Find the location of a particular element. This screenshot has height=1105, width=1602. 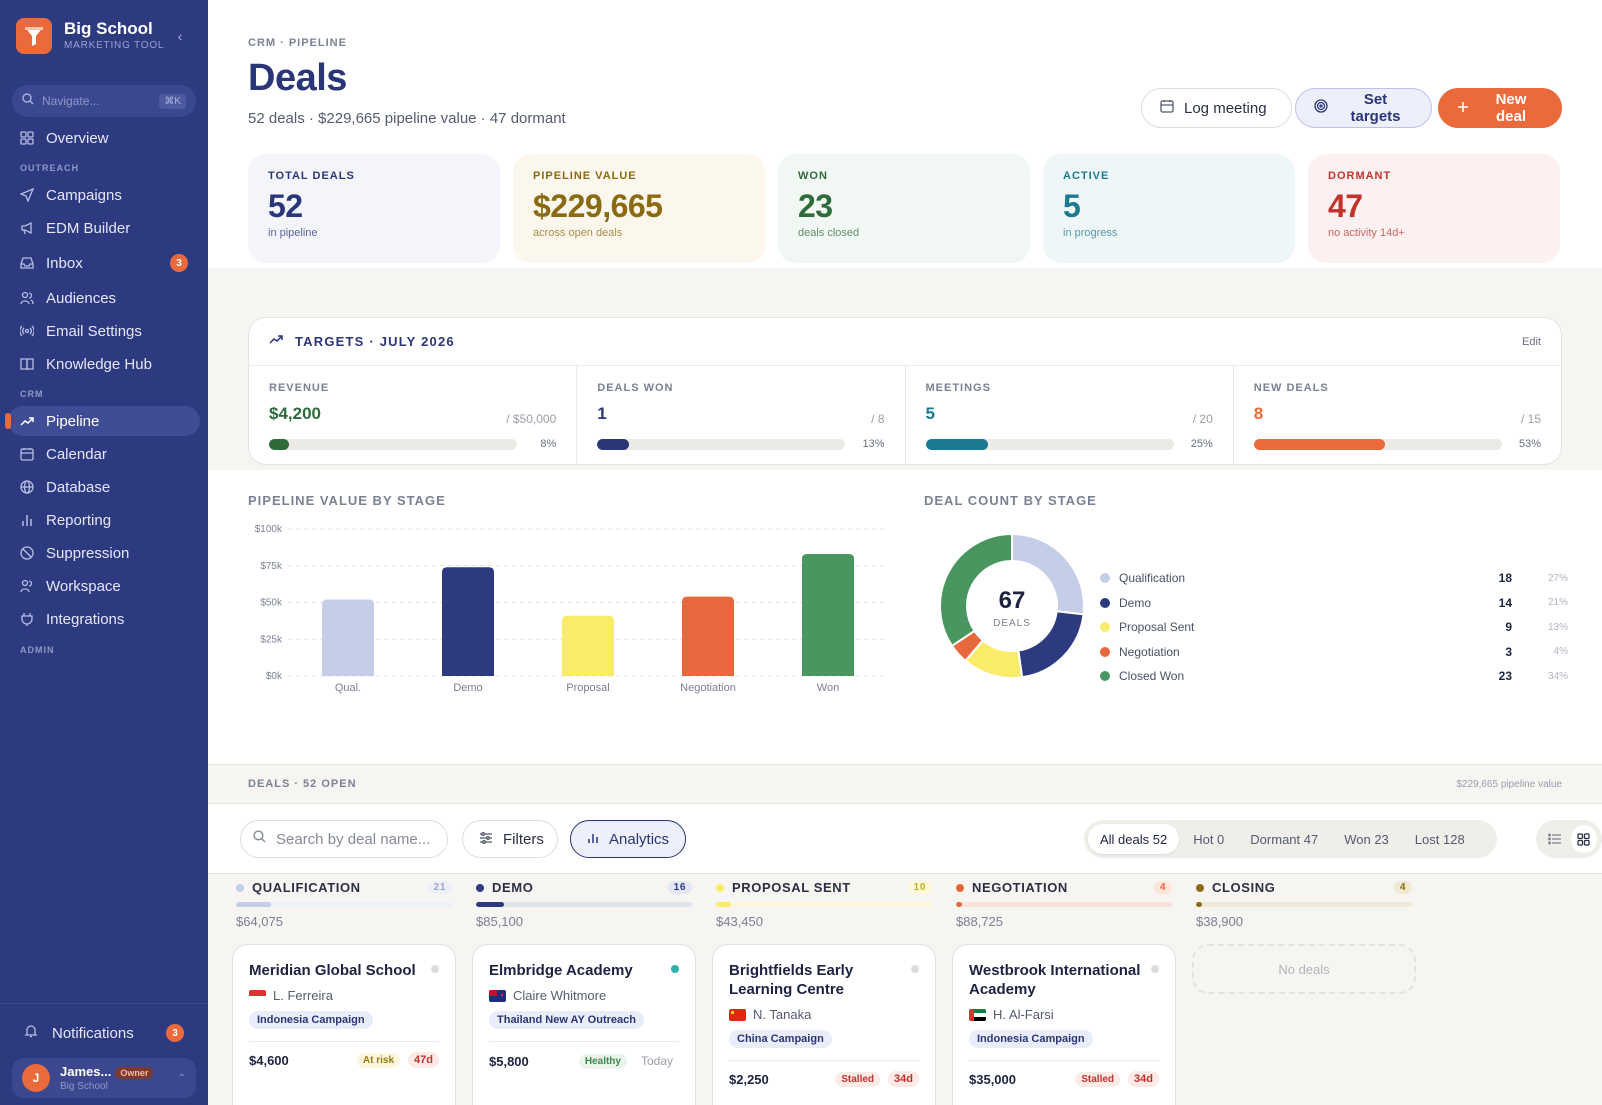

sidebar-item-calendar: Calendar is located at coordinates (104, 454).